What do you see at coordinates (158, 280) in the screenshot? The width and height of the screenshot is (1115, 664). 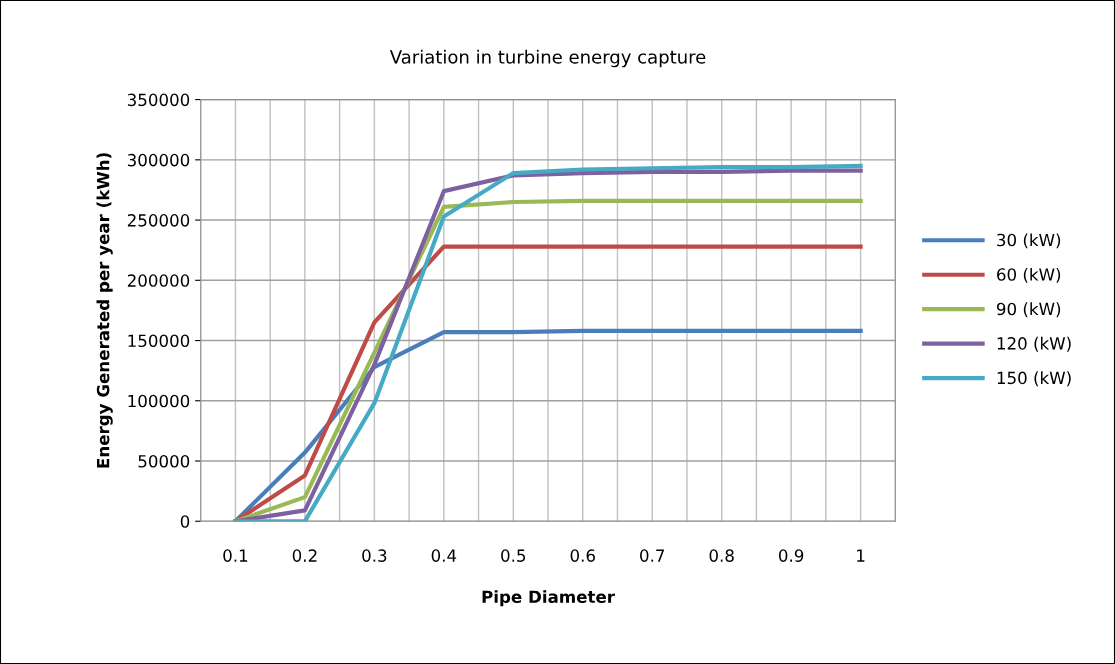 I see `y-tick-label: 200000` at bounding box center [158, 280].